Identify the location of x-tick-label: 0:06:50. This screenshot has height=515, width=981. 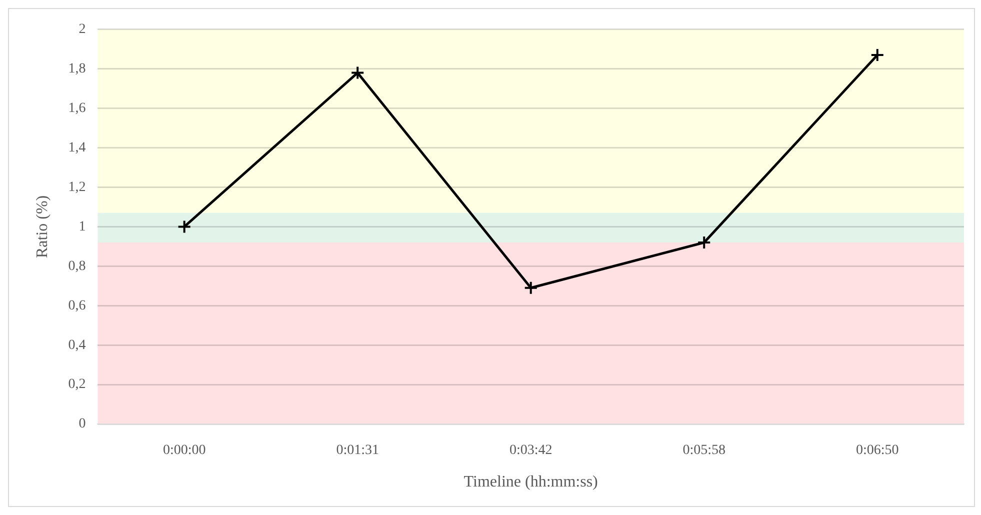
(877, 450).